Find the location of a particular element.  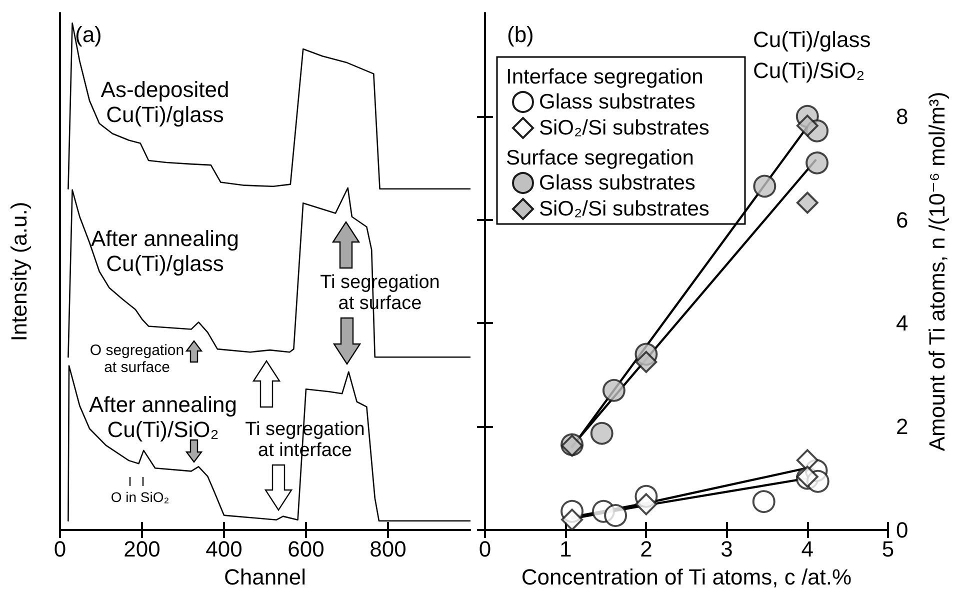

y-axis-title: Amount of Ti atoms, n /(10⁻⁶ mol/m³) is located at coordinates (937, 272).